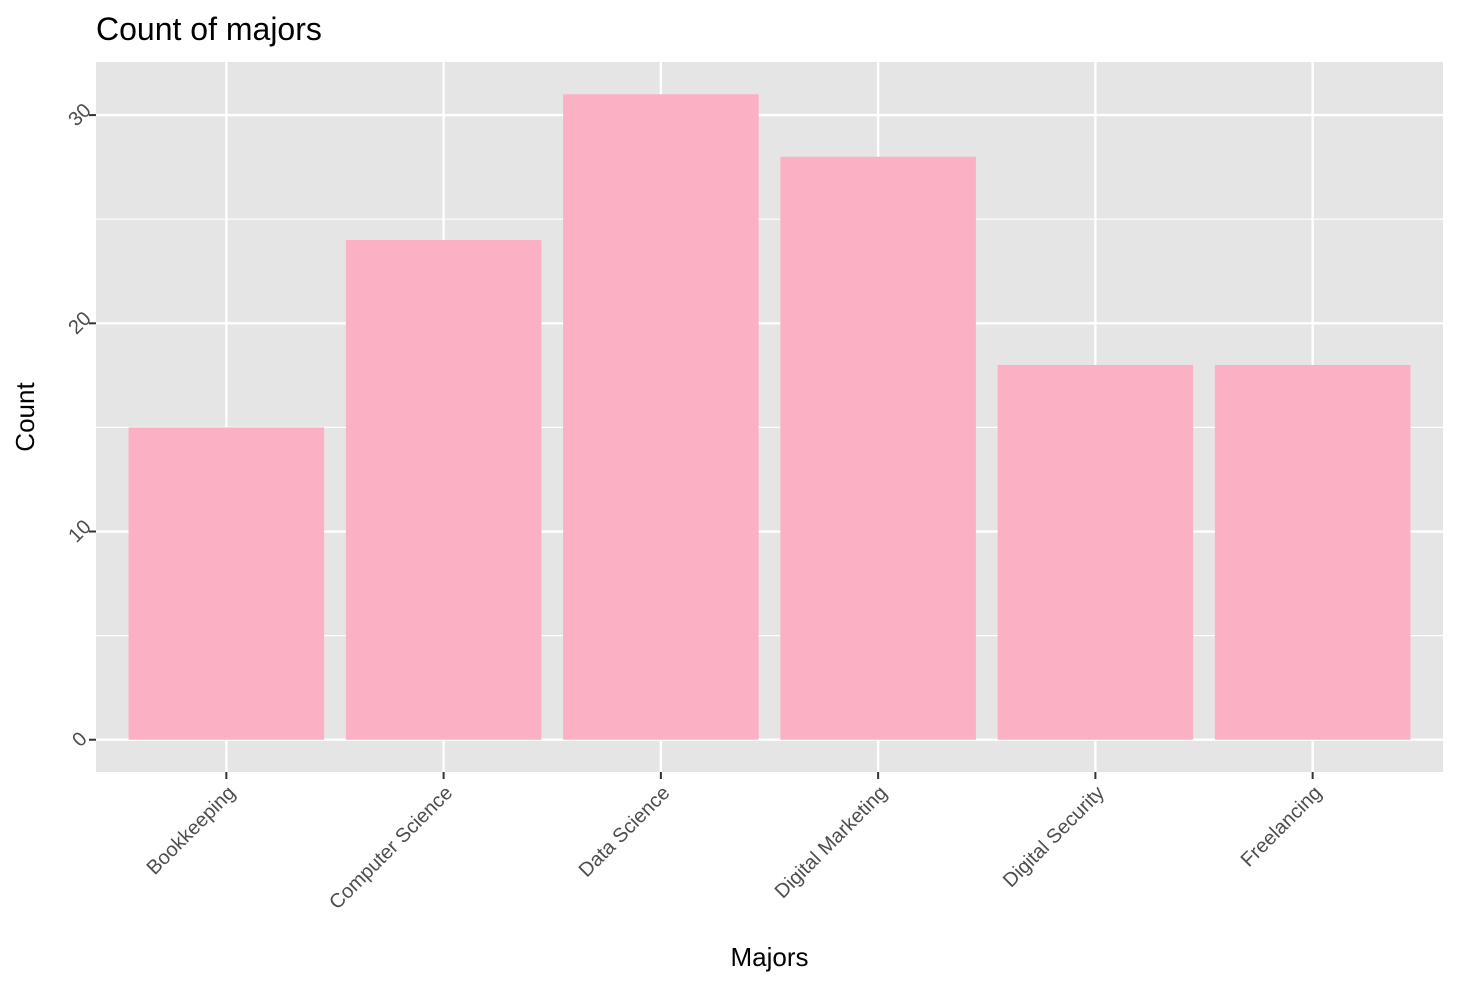  What do you see at coordinates (625, 832) in the screenshot?
I see `x-tick-label: Data Science` at bounding box center [625, 832].